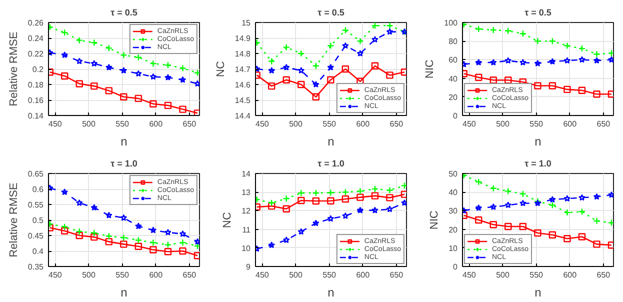 This screenshot has width=623, height=302. Describe the element at coordinates (36, 205) in the screenshot. I see `y-tick-label: 0.55` at that location.